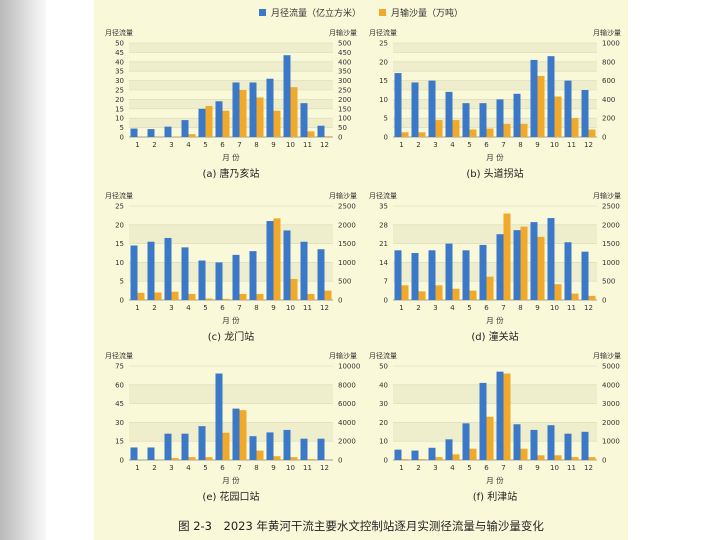 Image resolution: width=720 pixels, height=540 pixels. What do you see at coordinates (383, 404) in the screenshot?
I see `y-left-tick-label: 30` at bounding box center [383, 404].